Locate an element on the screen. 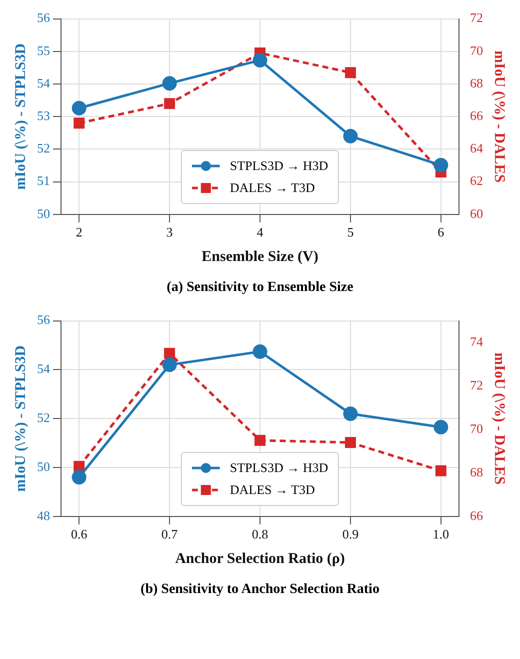 This screenshot has height=659, width=520. x-tick-label: 3 is located at coordinates (169, 232).